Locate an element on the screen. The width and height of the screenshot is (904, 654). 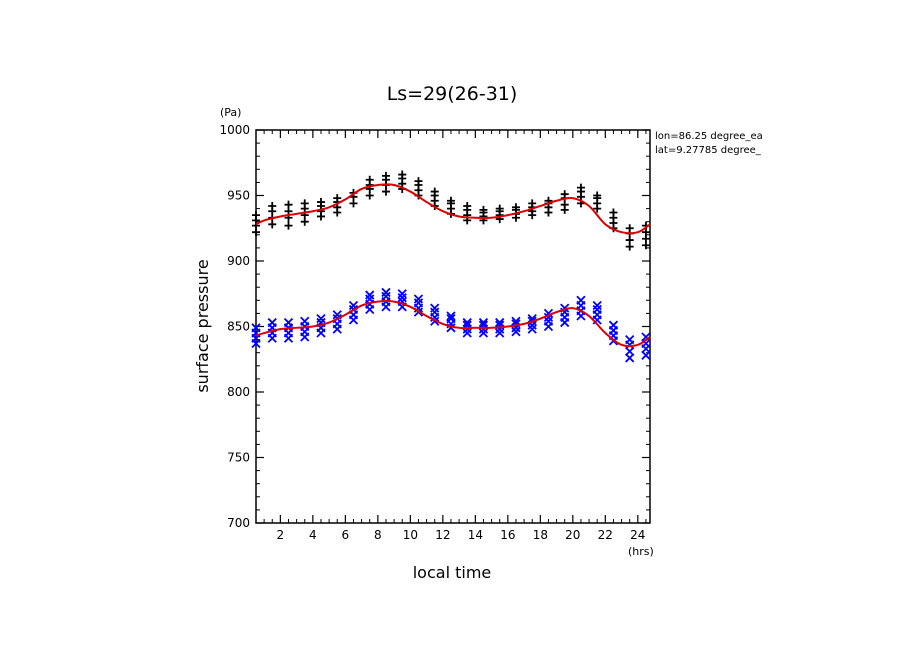
x-tick-label: 4 is located at coordinates (313, 535).